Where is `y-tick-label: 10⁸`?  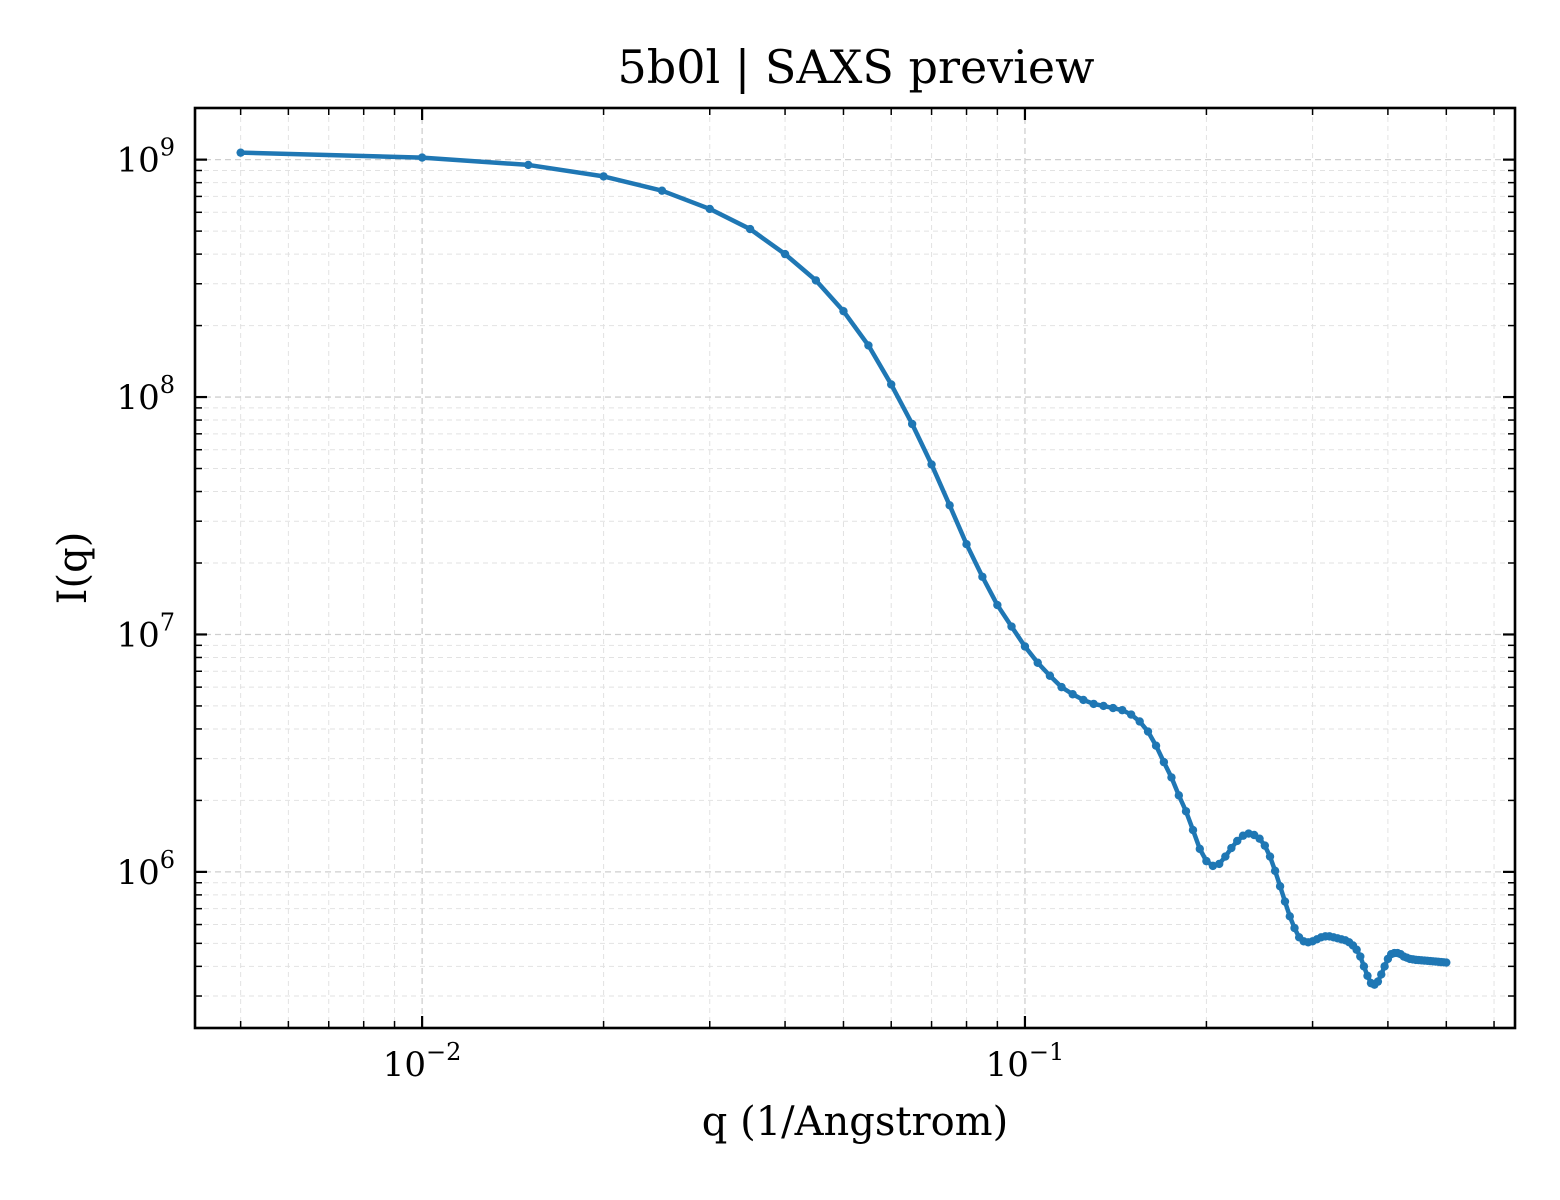
y-tick-label: 10⁸ is located at coordinates (145, 394).